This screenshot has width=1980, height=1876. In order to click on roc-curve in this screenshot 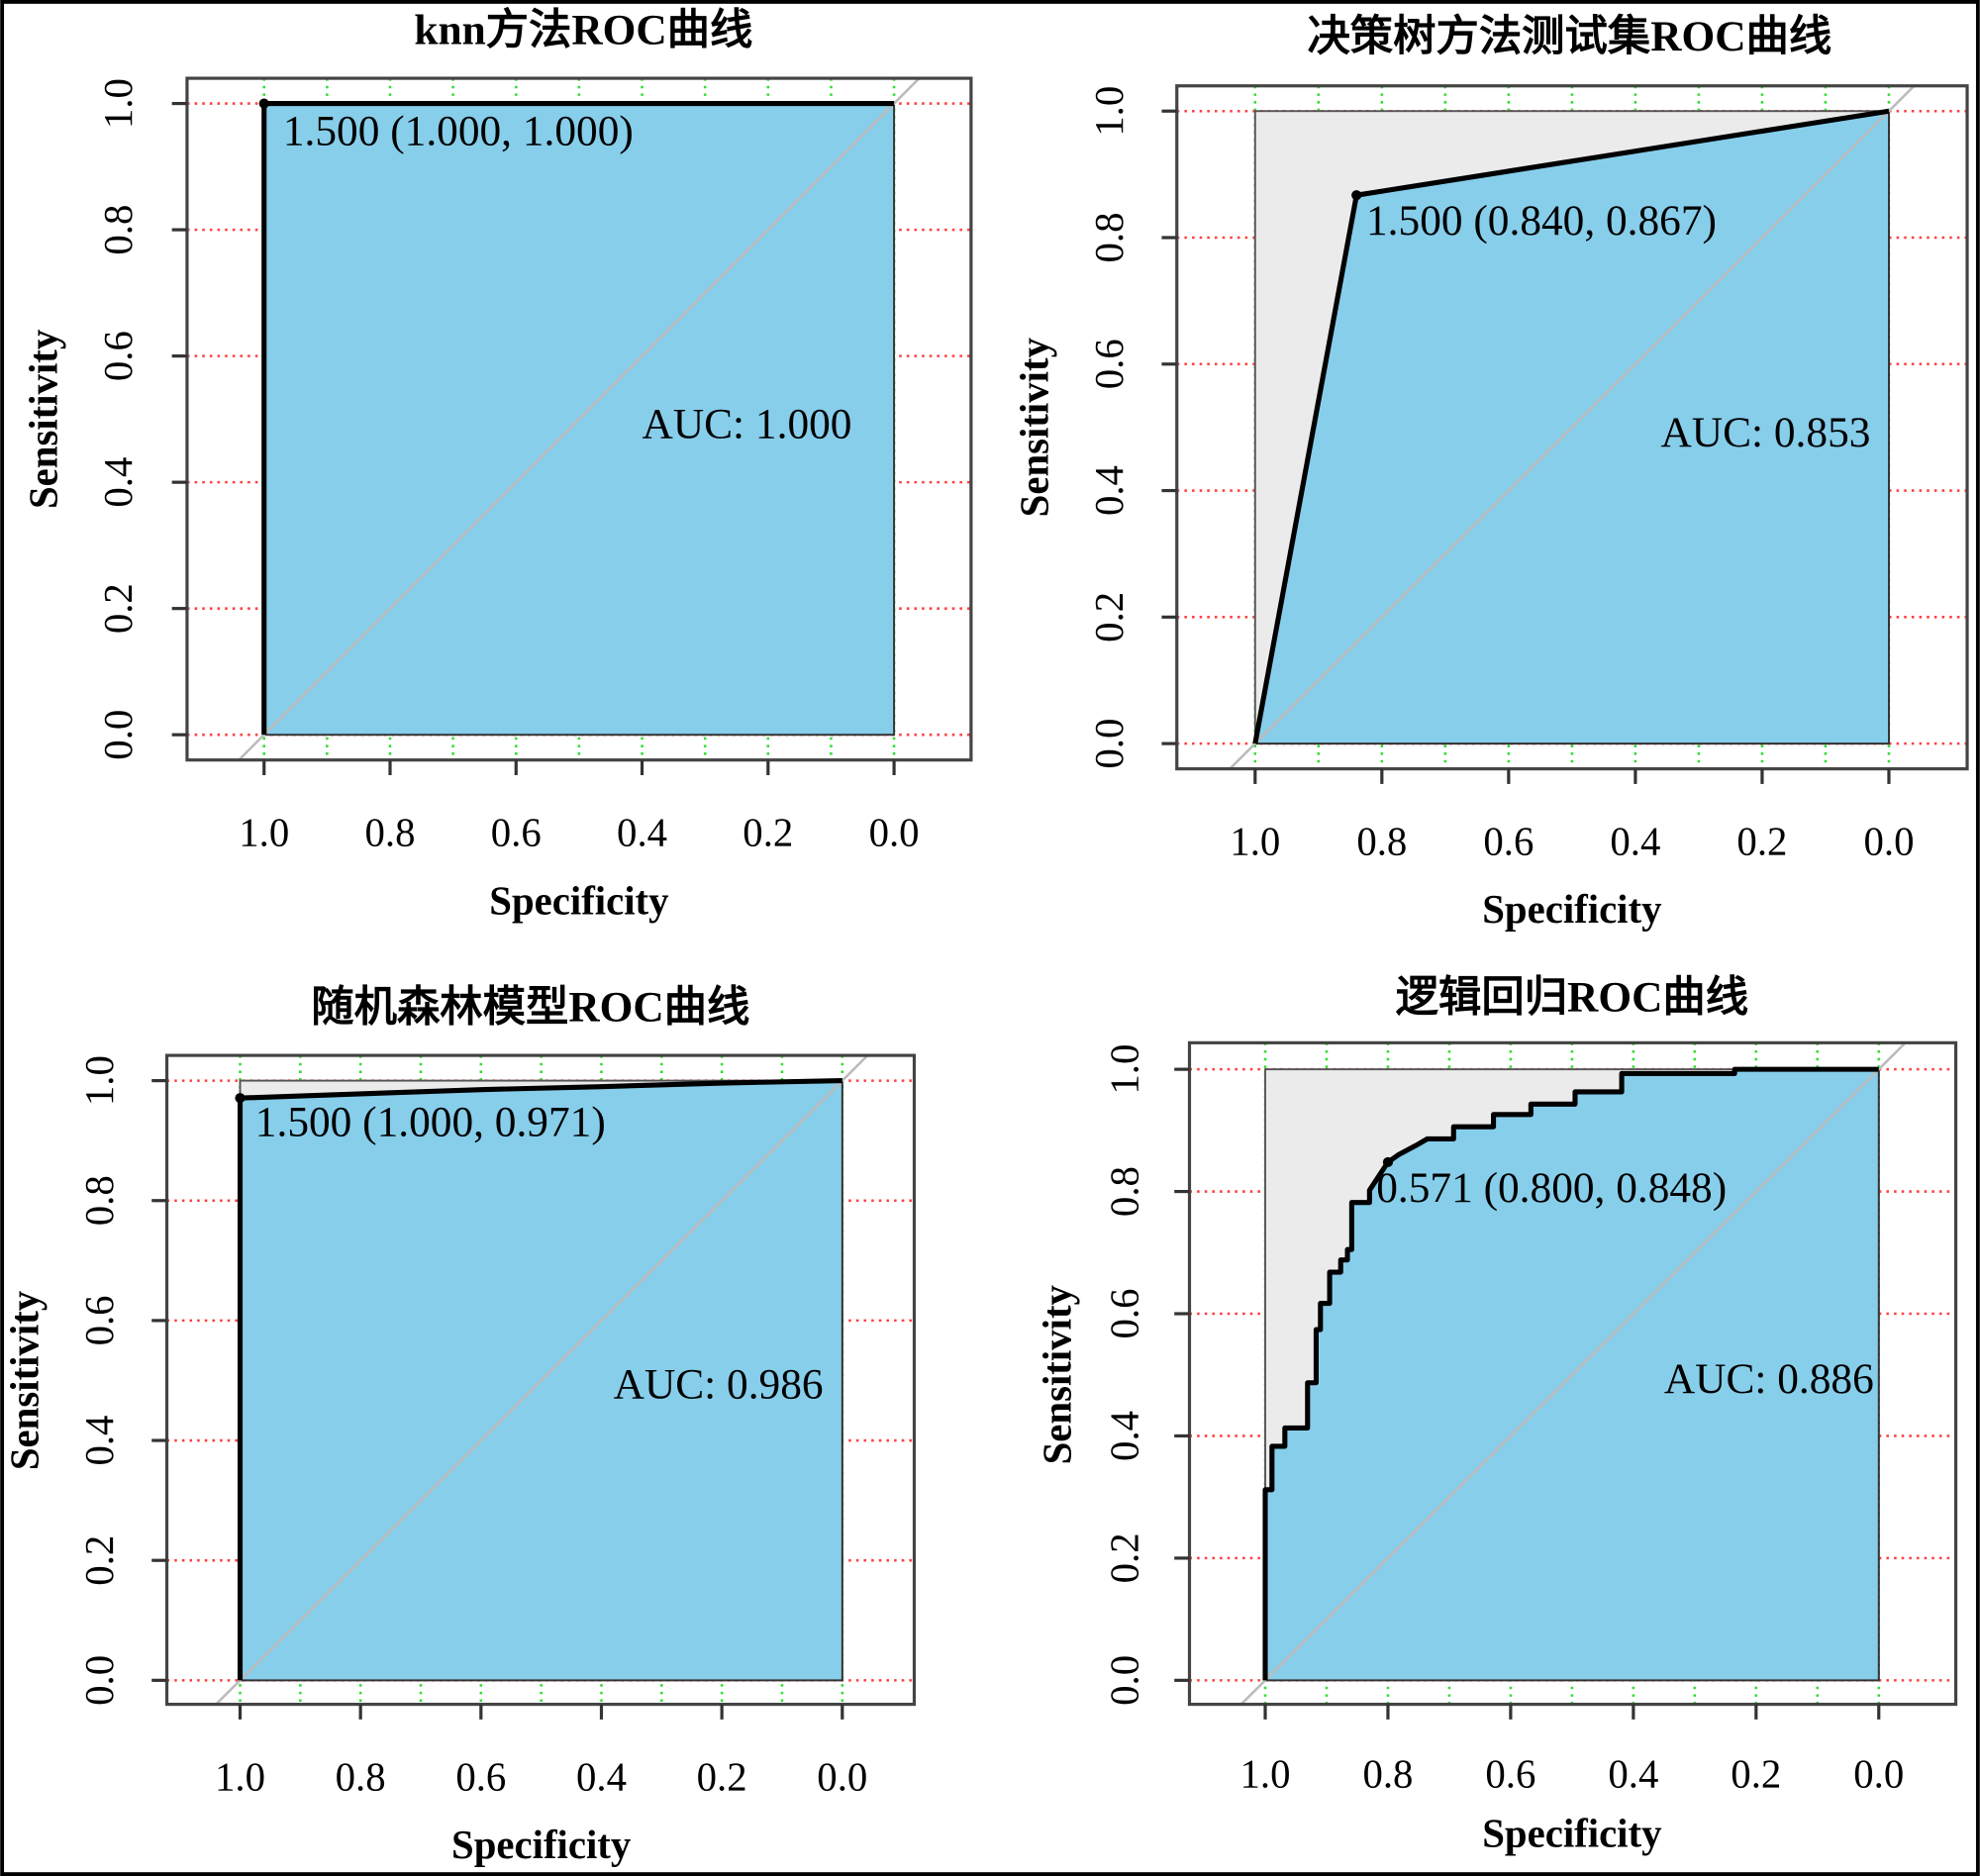, I will do `click(1570, 1373)`.